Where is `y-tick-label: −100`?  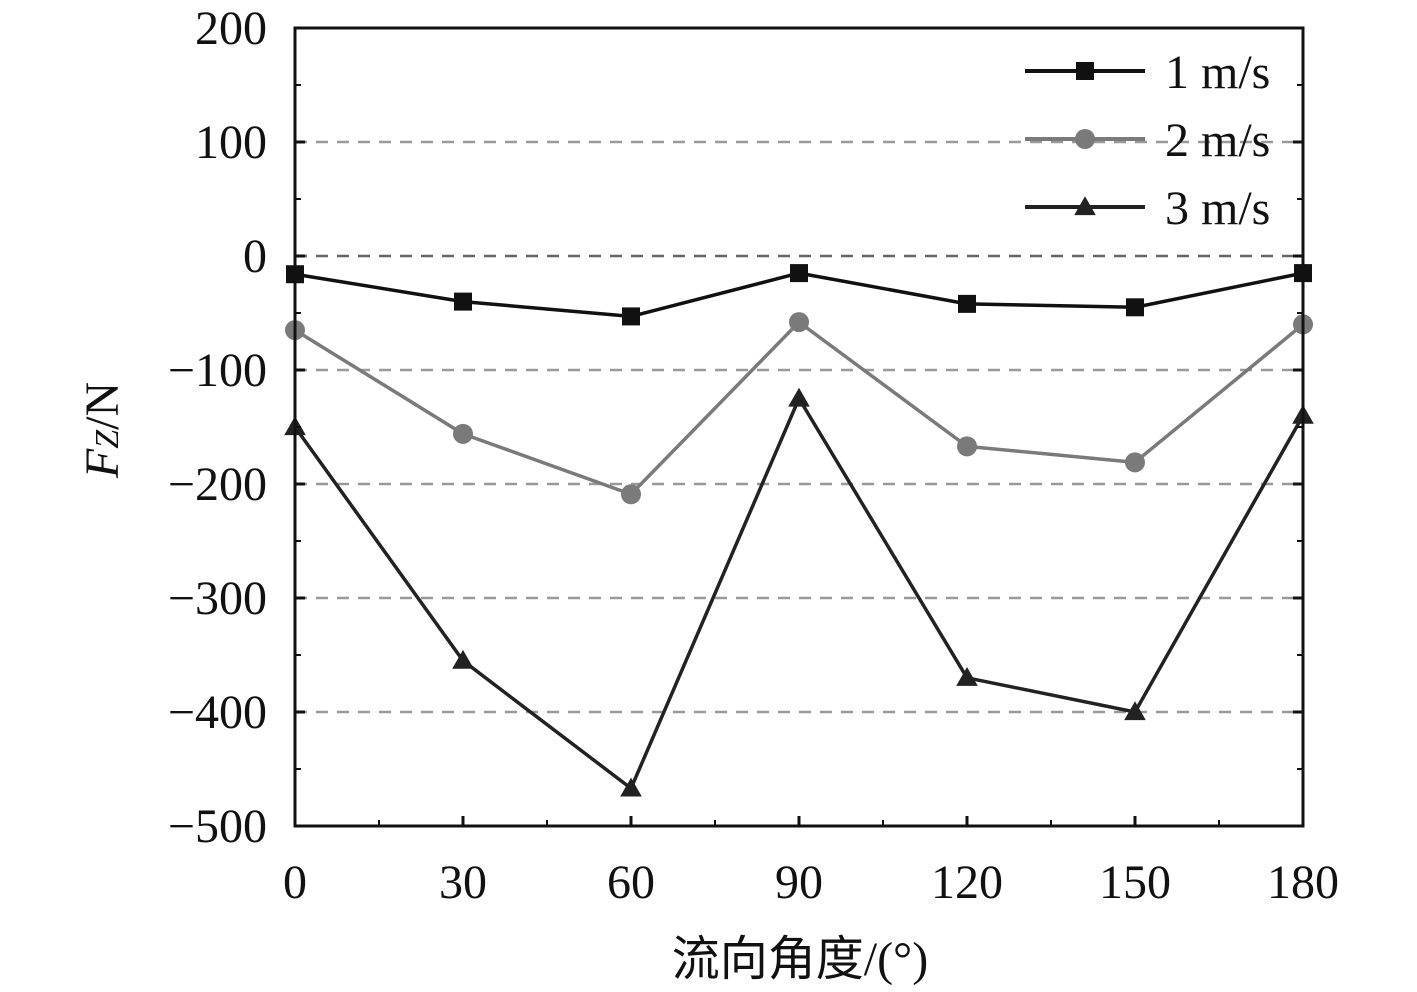
y-tick-label: −100 is located at coordinates (217, 370).